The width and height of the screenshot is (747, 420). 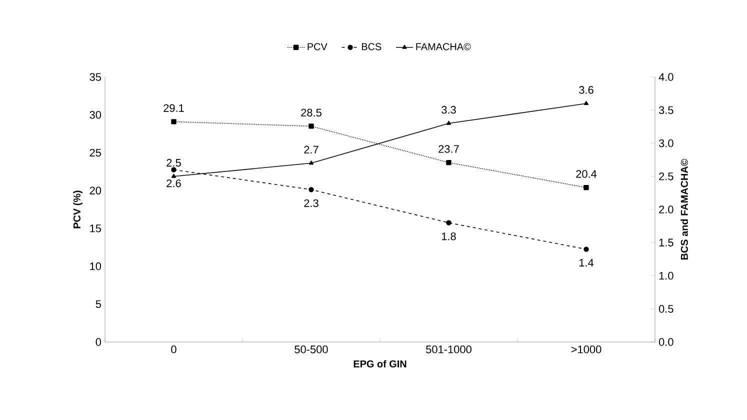 I want to click on data-label: 20.4, so click(x=586, y=174).